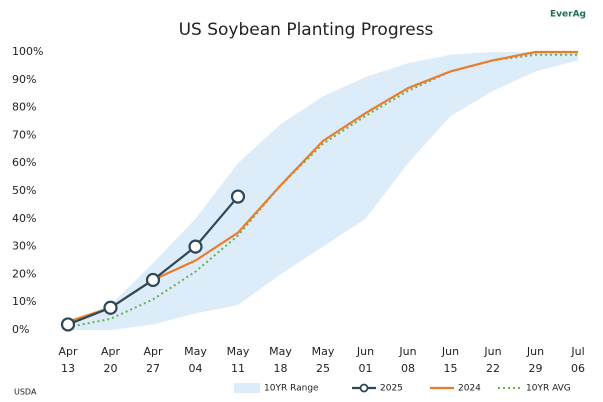  What do you see at coordinates (24, 246) in the screenshot?
I see `y-tick-label: 30%` at bounding box center [24, 246].